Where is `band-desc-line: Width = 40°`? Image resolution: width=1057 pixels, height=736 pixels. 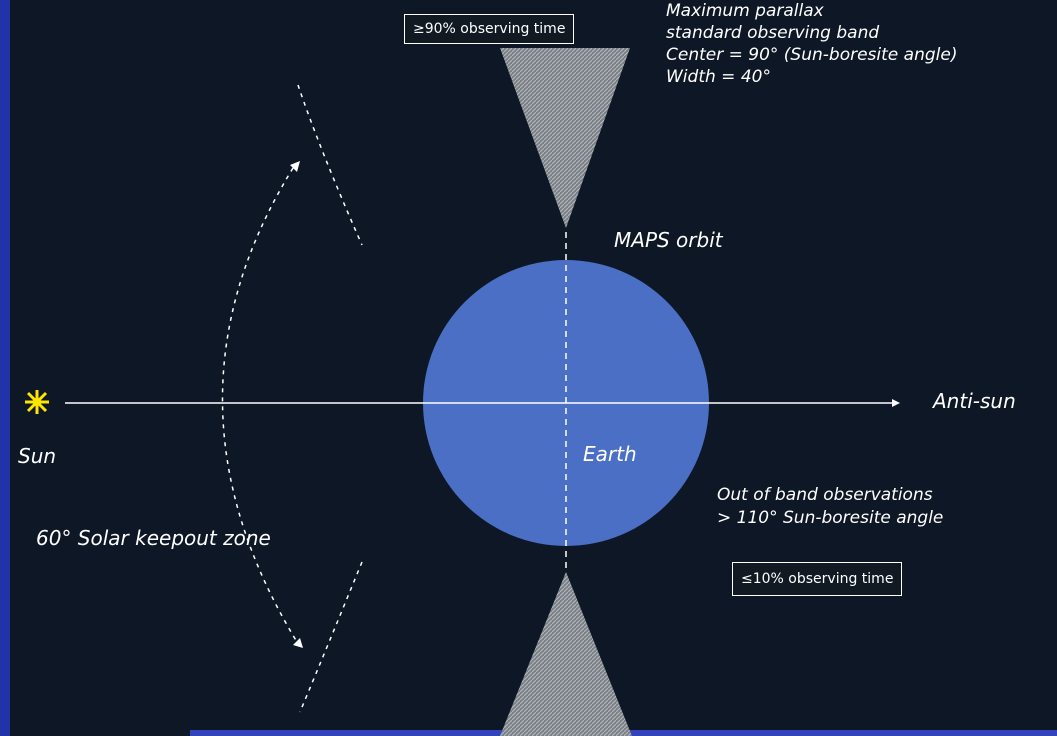 band-desc-line: Width = 40° is located at coordinates (718, 77).